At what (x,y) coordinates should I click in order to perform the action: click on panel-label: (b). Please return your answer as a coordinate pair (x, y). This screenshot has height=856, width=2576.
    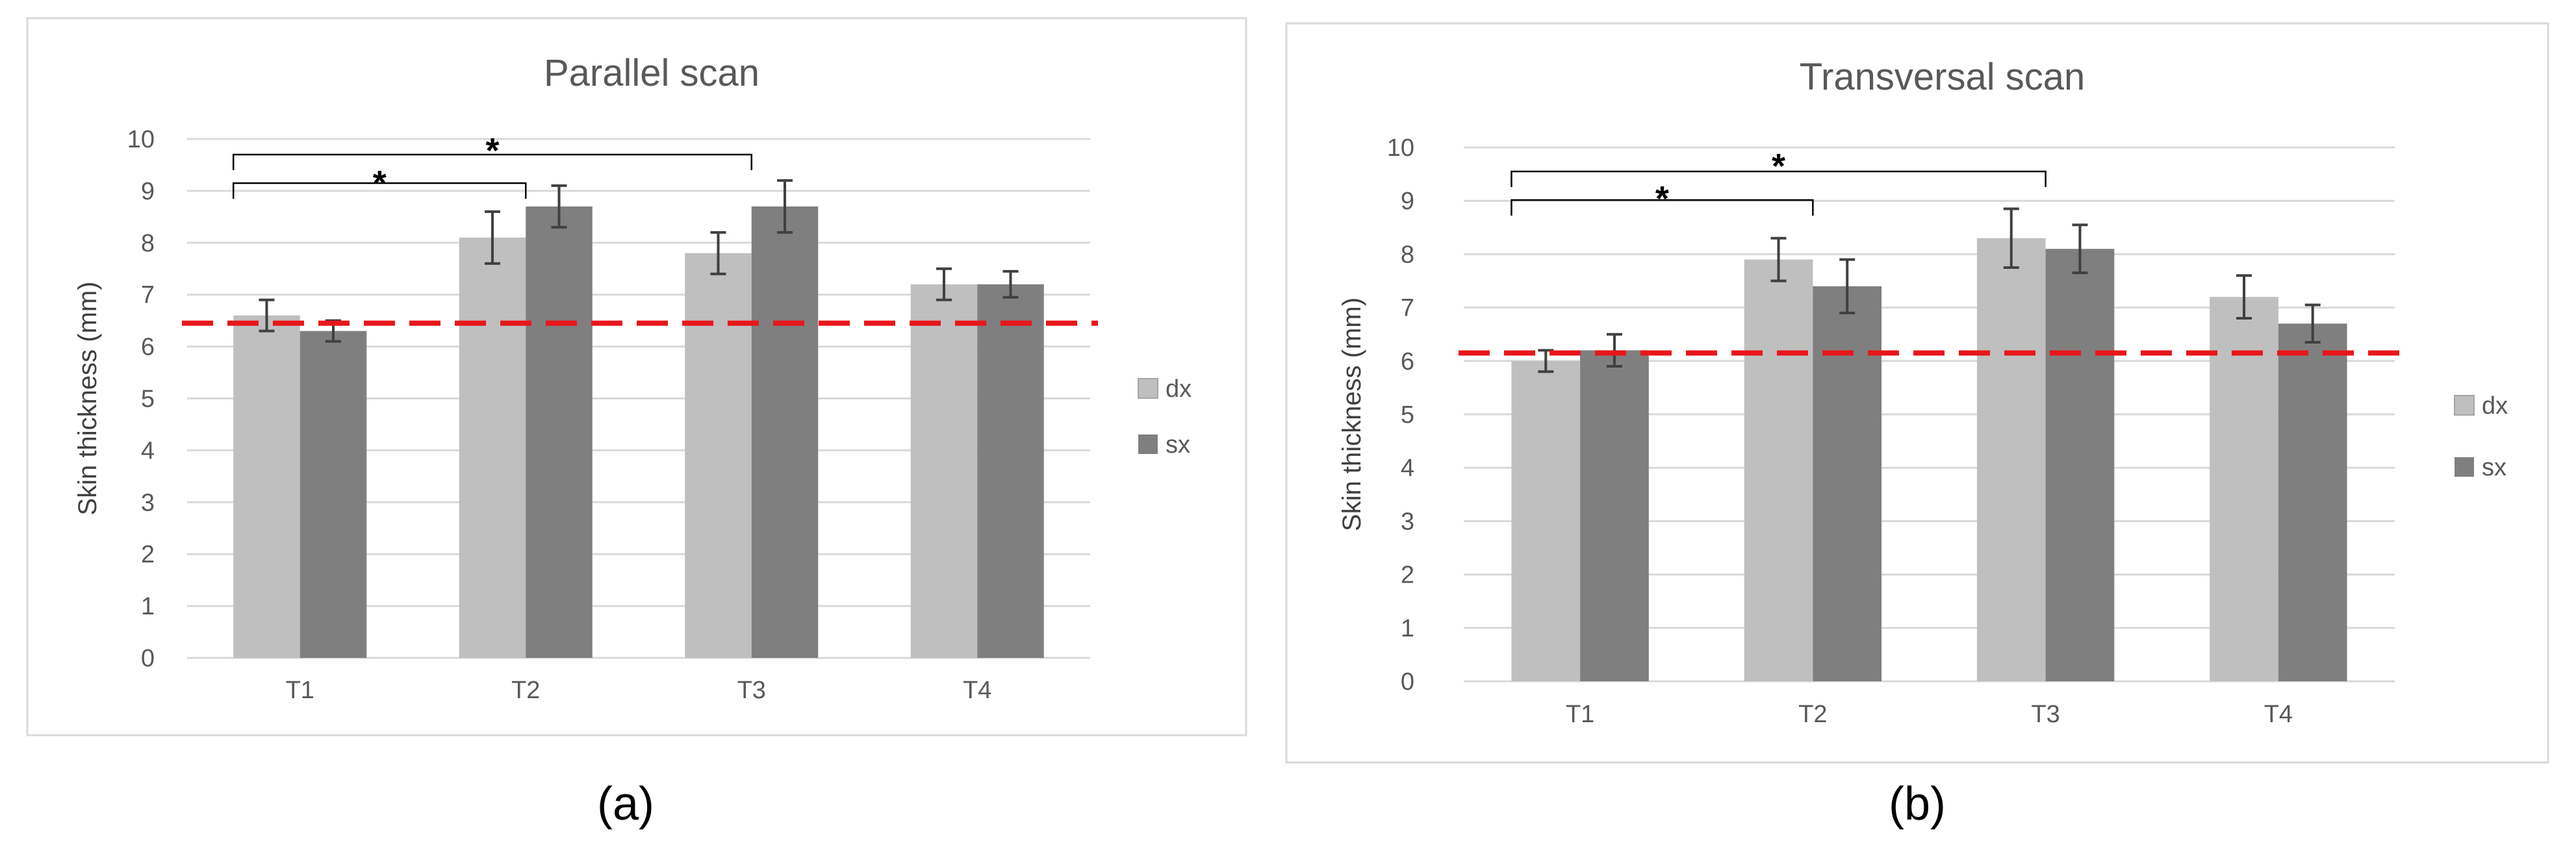
    Looking at the image, I should click on (1917, 804).